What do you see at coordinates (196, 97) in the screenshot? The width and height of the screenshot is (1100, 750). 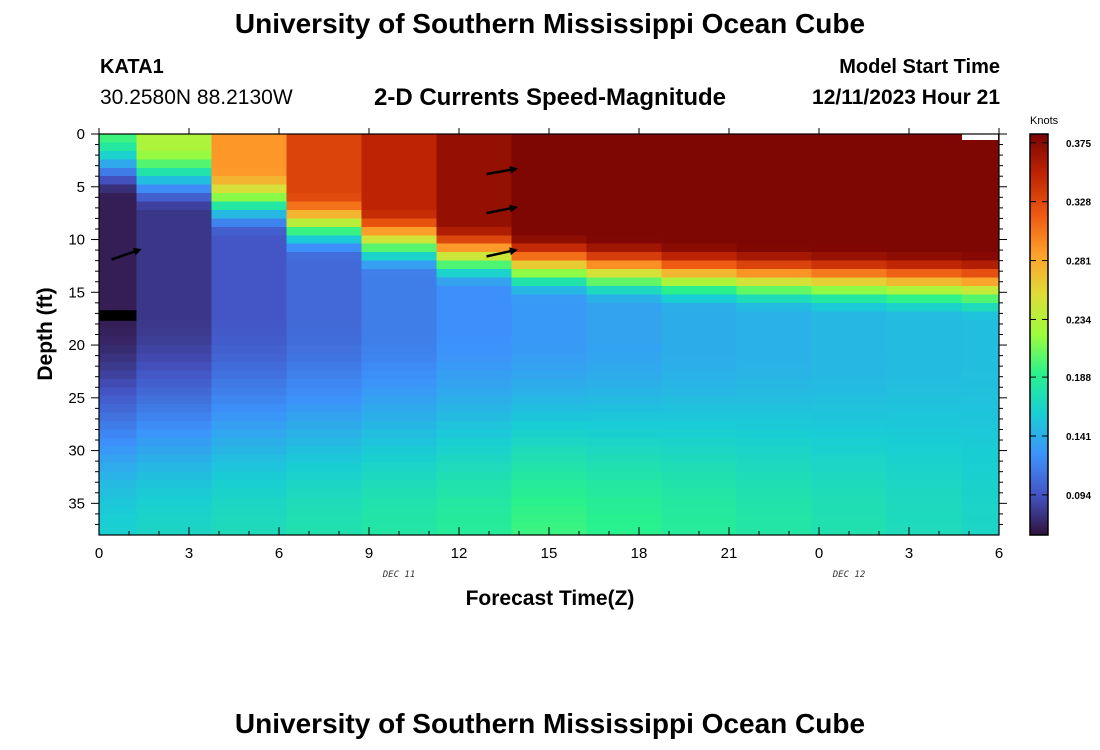 I see `station-coordinates: 30.2580N 88.2130W` at bounding box center [196, 97].